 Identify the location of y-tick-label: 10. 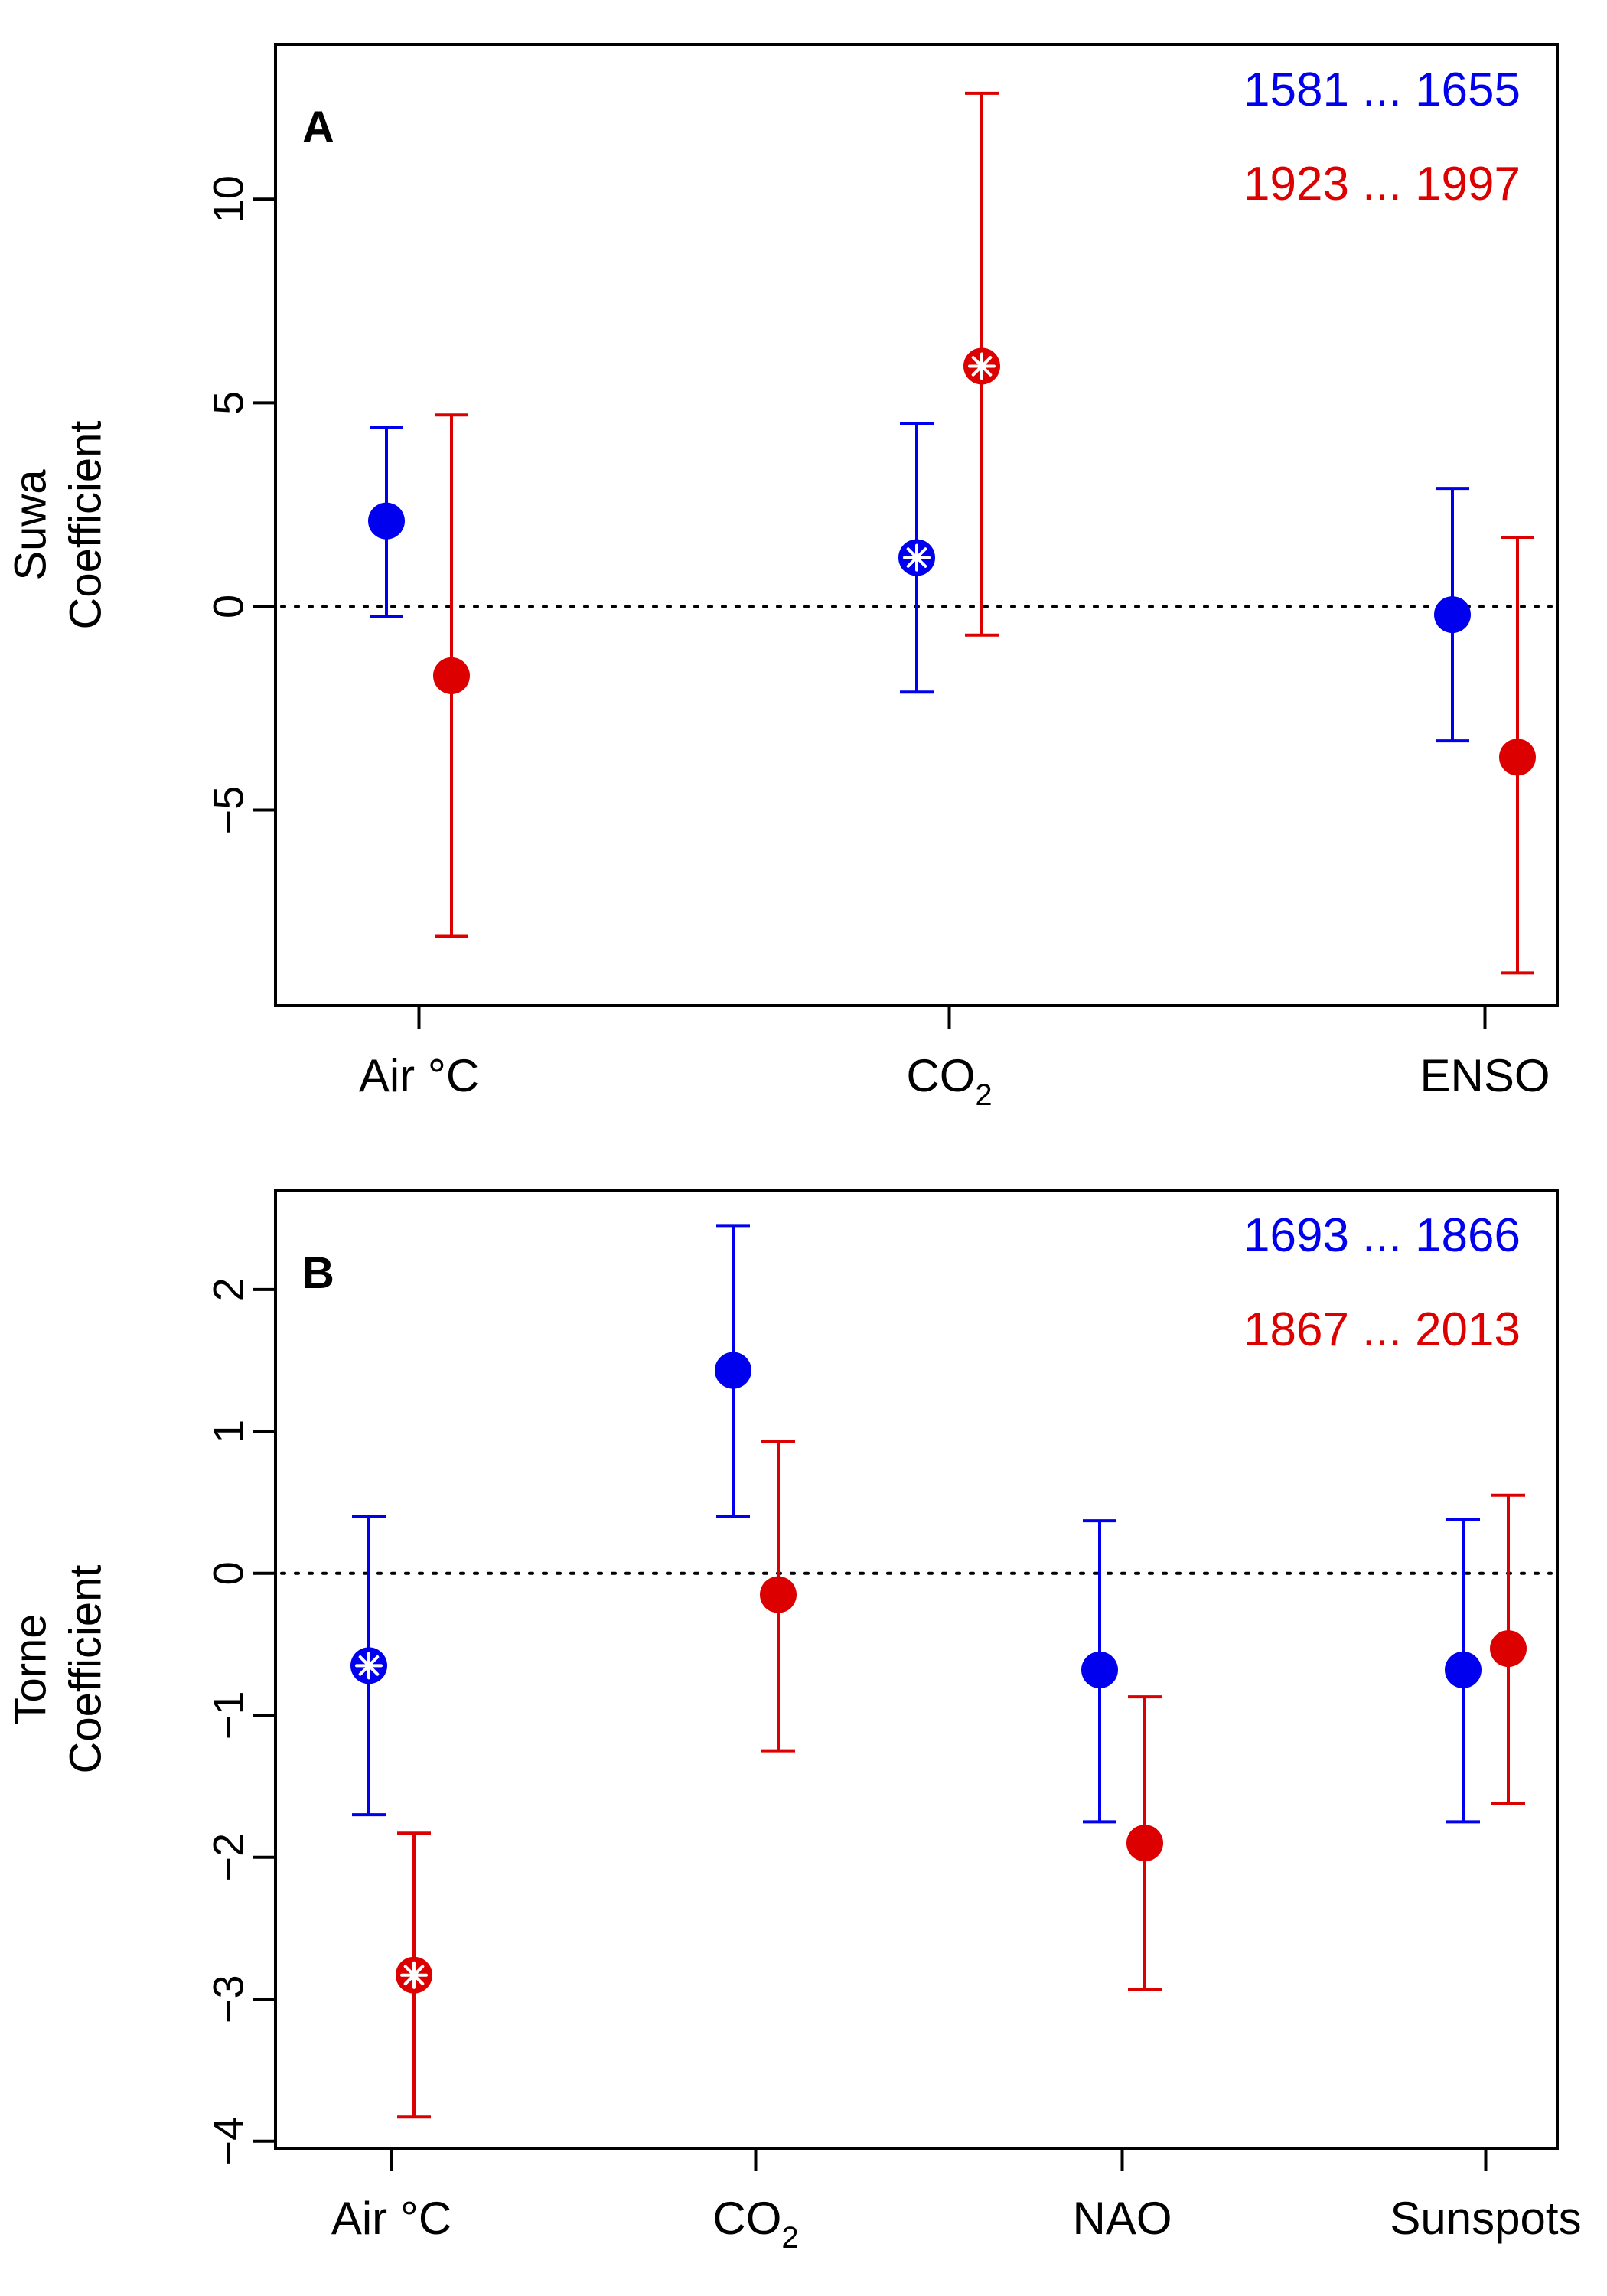
(228, 199).